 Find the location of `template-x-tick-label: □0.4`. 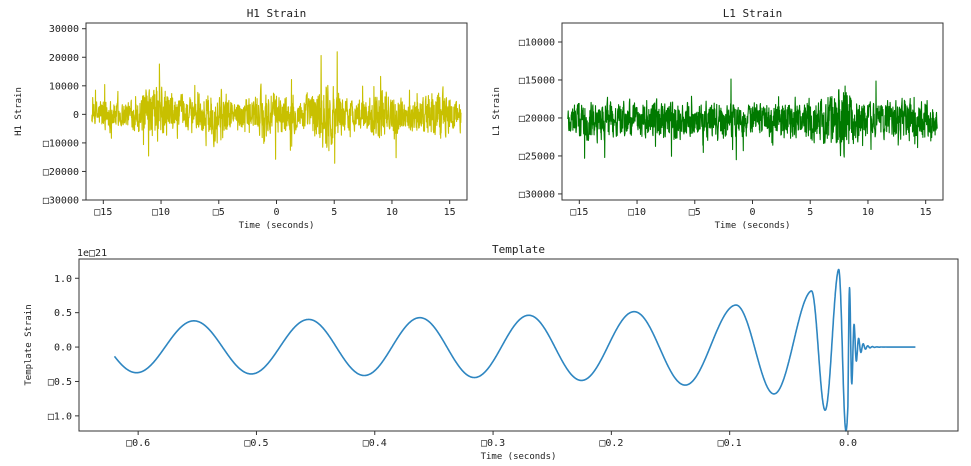

template-x-tick-label: □0.4 is located at coordinates (375, 443).